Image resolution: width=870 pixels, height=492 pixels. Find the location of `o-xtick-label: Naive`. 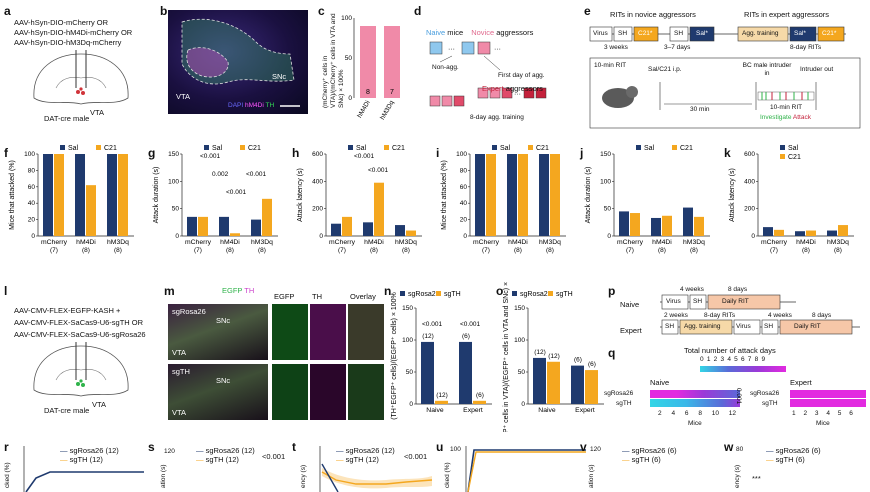

o-xtick-label: Naive is located at coordinates (547, 410).